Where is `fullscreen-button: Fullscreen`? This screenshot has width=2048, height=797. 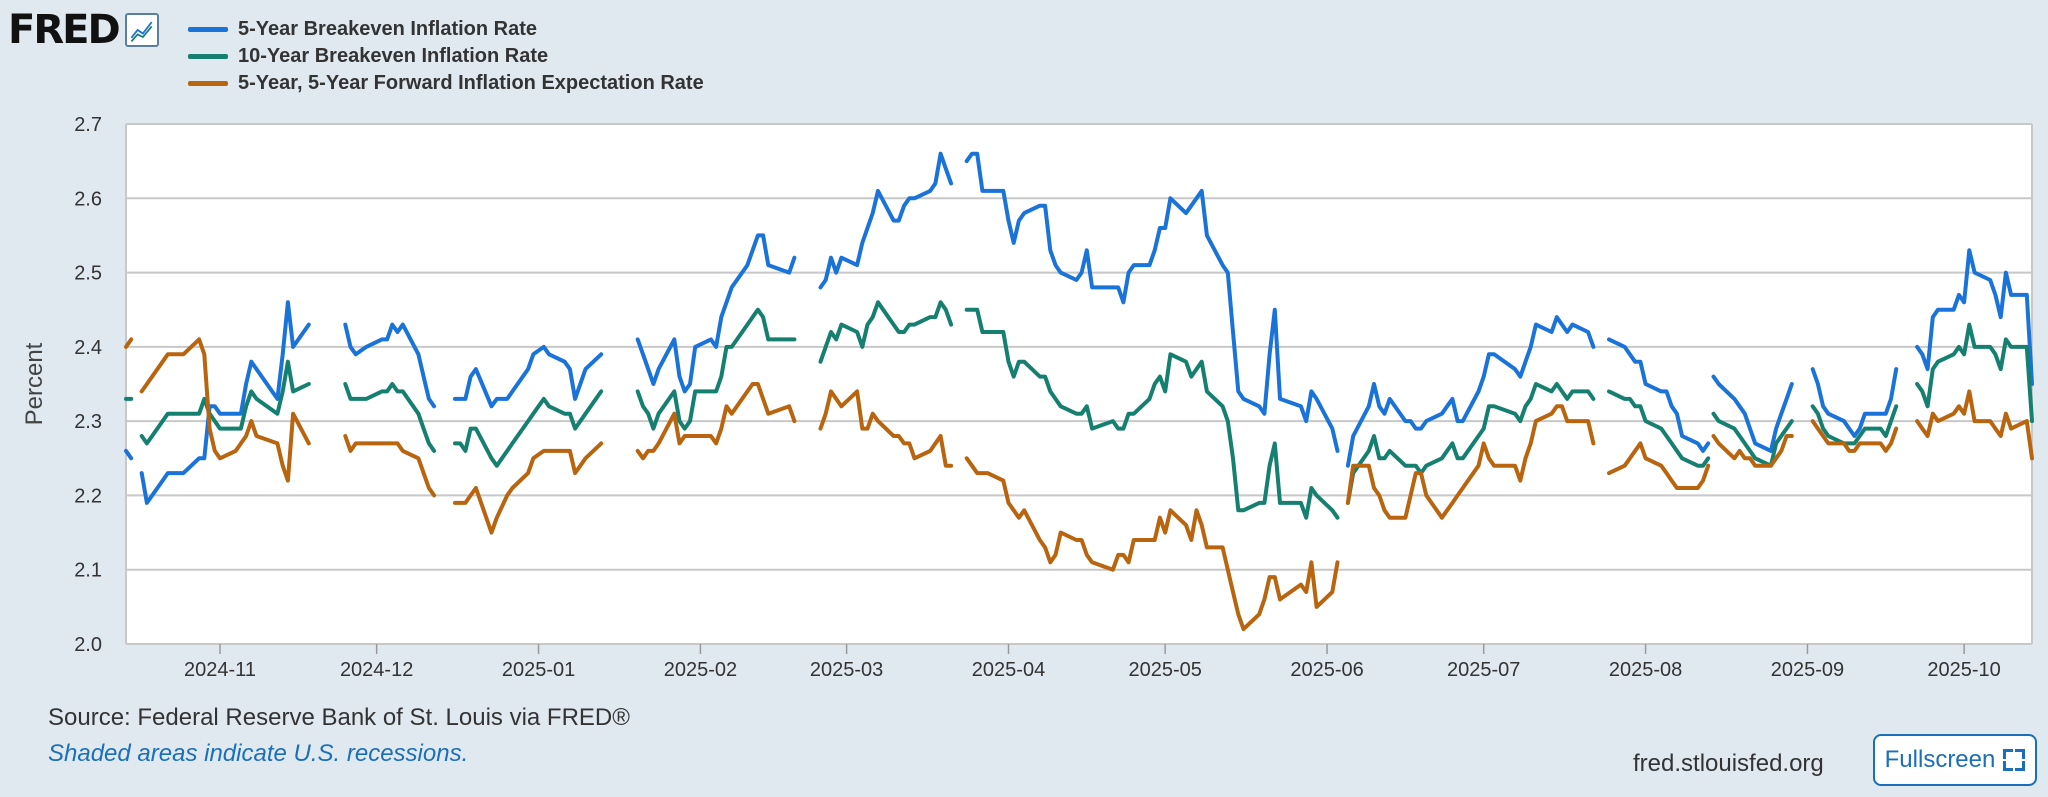 fullscreen-button: Fullscreen is located at coordinates (1955, 760).